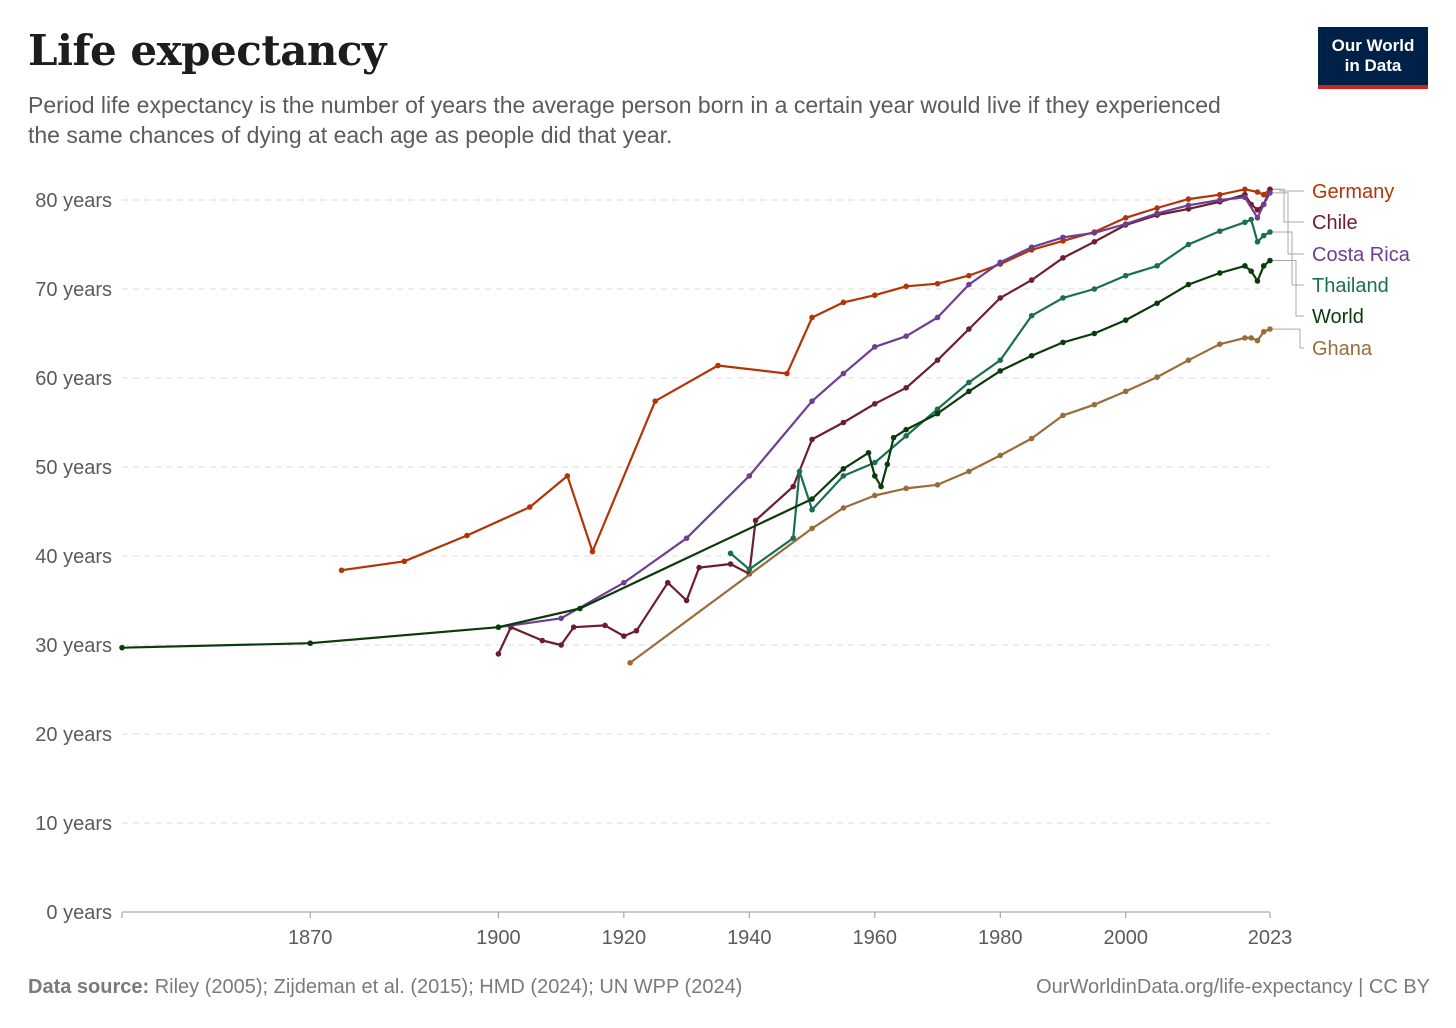 This screenshot has width=1456, height=1028. What do you see at coordinates (1000, 394) in the screenshot?
I see `series-thailand` at bounding box center [1000, 394].